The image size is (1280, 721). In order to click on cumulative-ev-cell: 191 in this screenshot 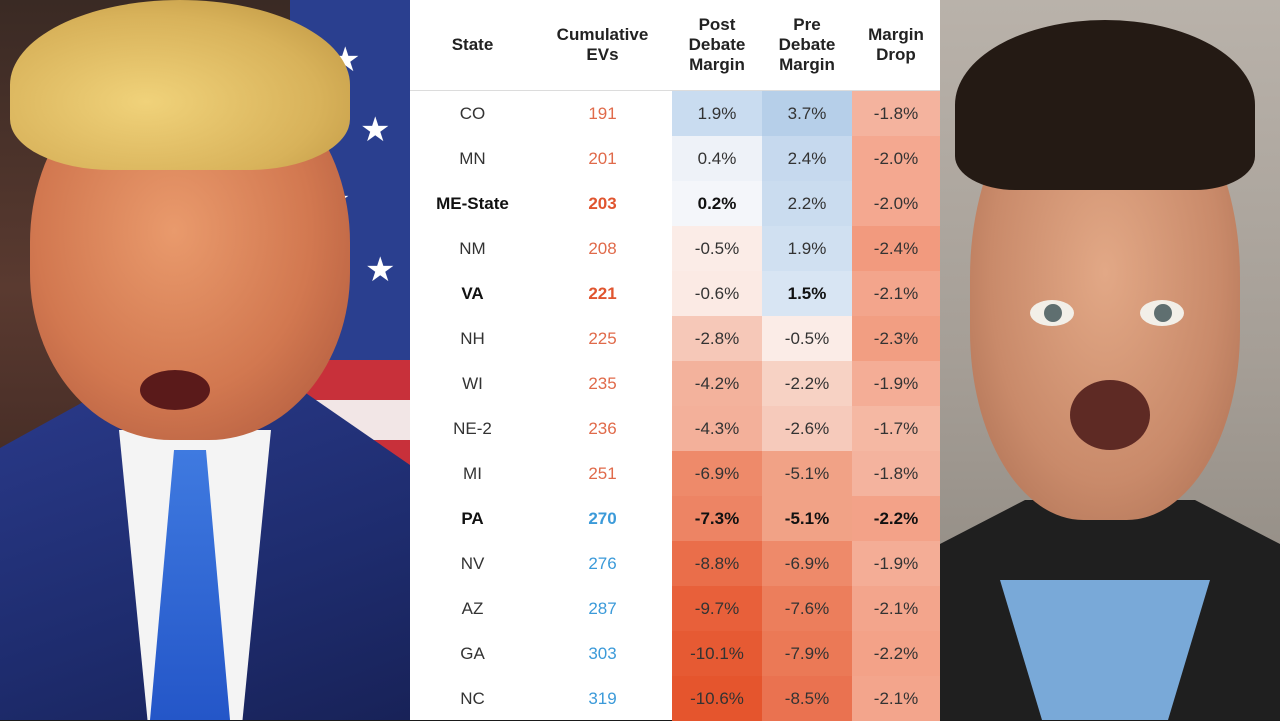, I will do `click(602, 113)`.